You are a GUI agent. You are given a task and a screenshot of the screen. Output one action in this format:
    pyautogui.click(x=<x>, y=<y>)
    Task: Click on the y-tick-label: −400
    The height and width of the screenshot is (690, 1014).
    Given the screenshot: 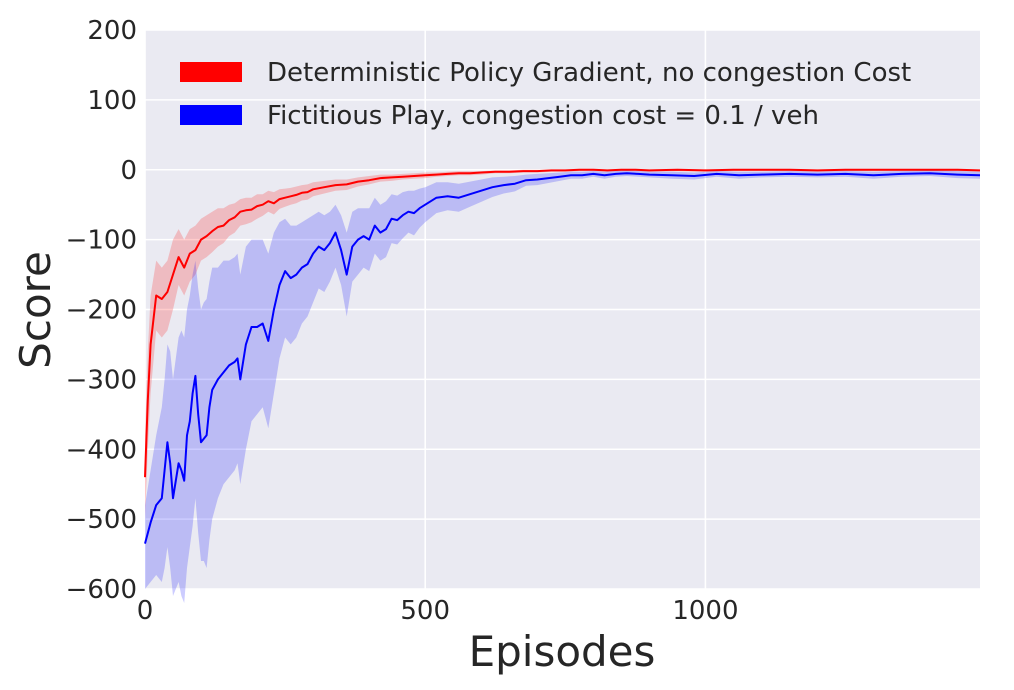 What is the action you would take?
    pyautogui.click(x=101, y=450)
    